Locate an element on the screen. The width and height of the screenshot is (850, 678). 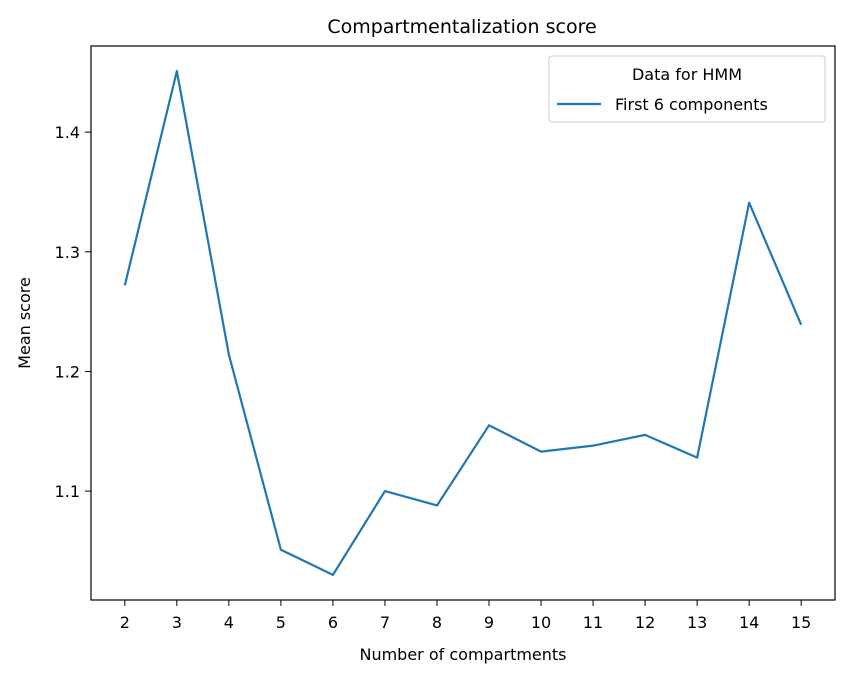
x-tick-label: 10 is located at coordinates (541, 622).